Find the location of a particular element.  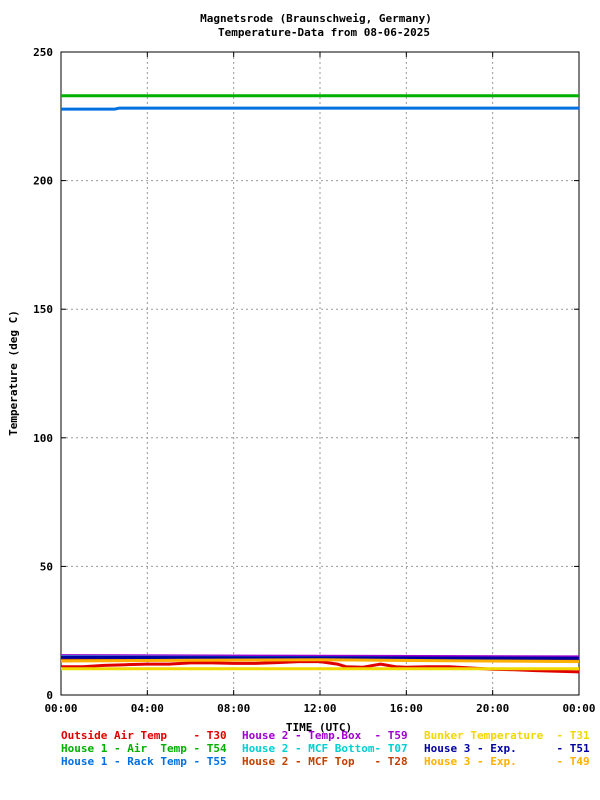

x-tick-labels: 00:00 04:00 08:00 12:00 16:00 20:00 00:00 is located at coordinates (319, 708).